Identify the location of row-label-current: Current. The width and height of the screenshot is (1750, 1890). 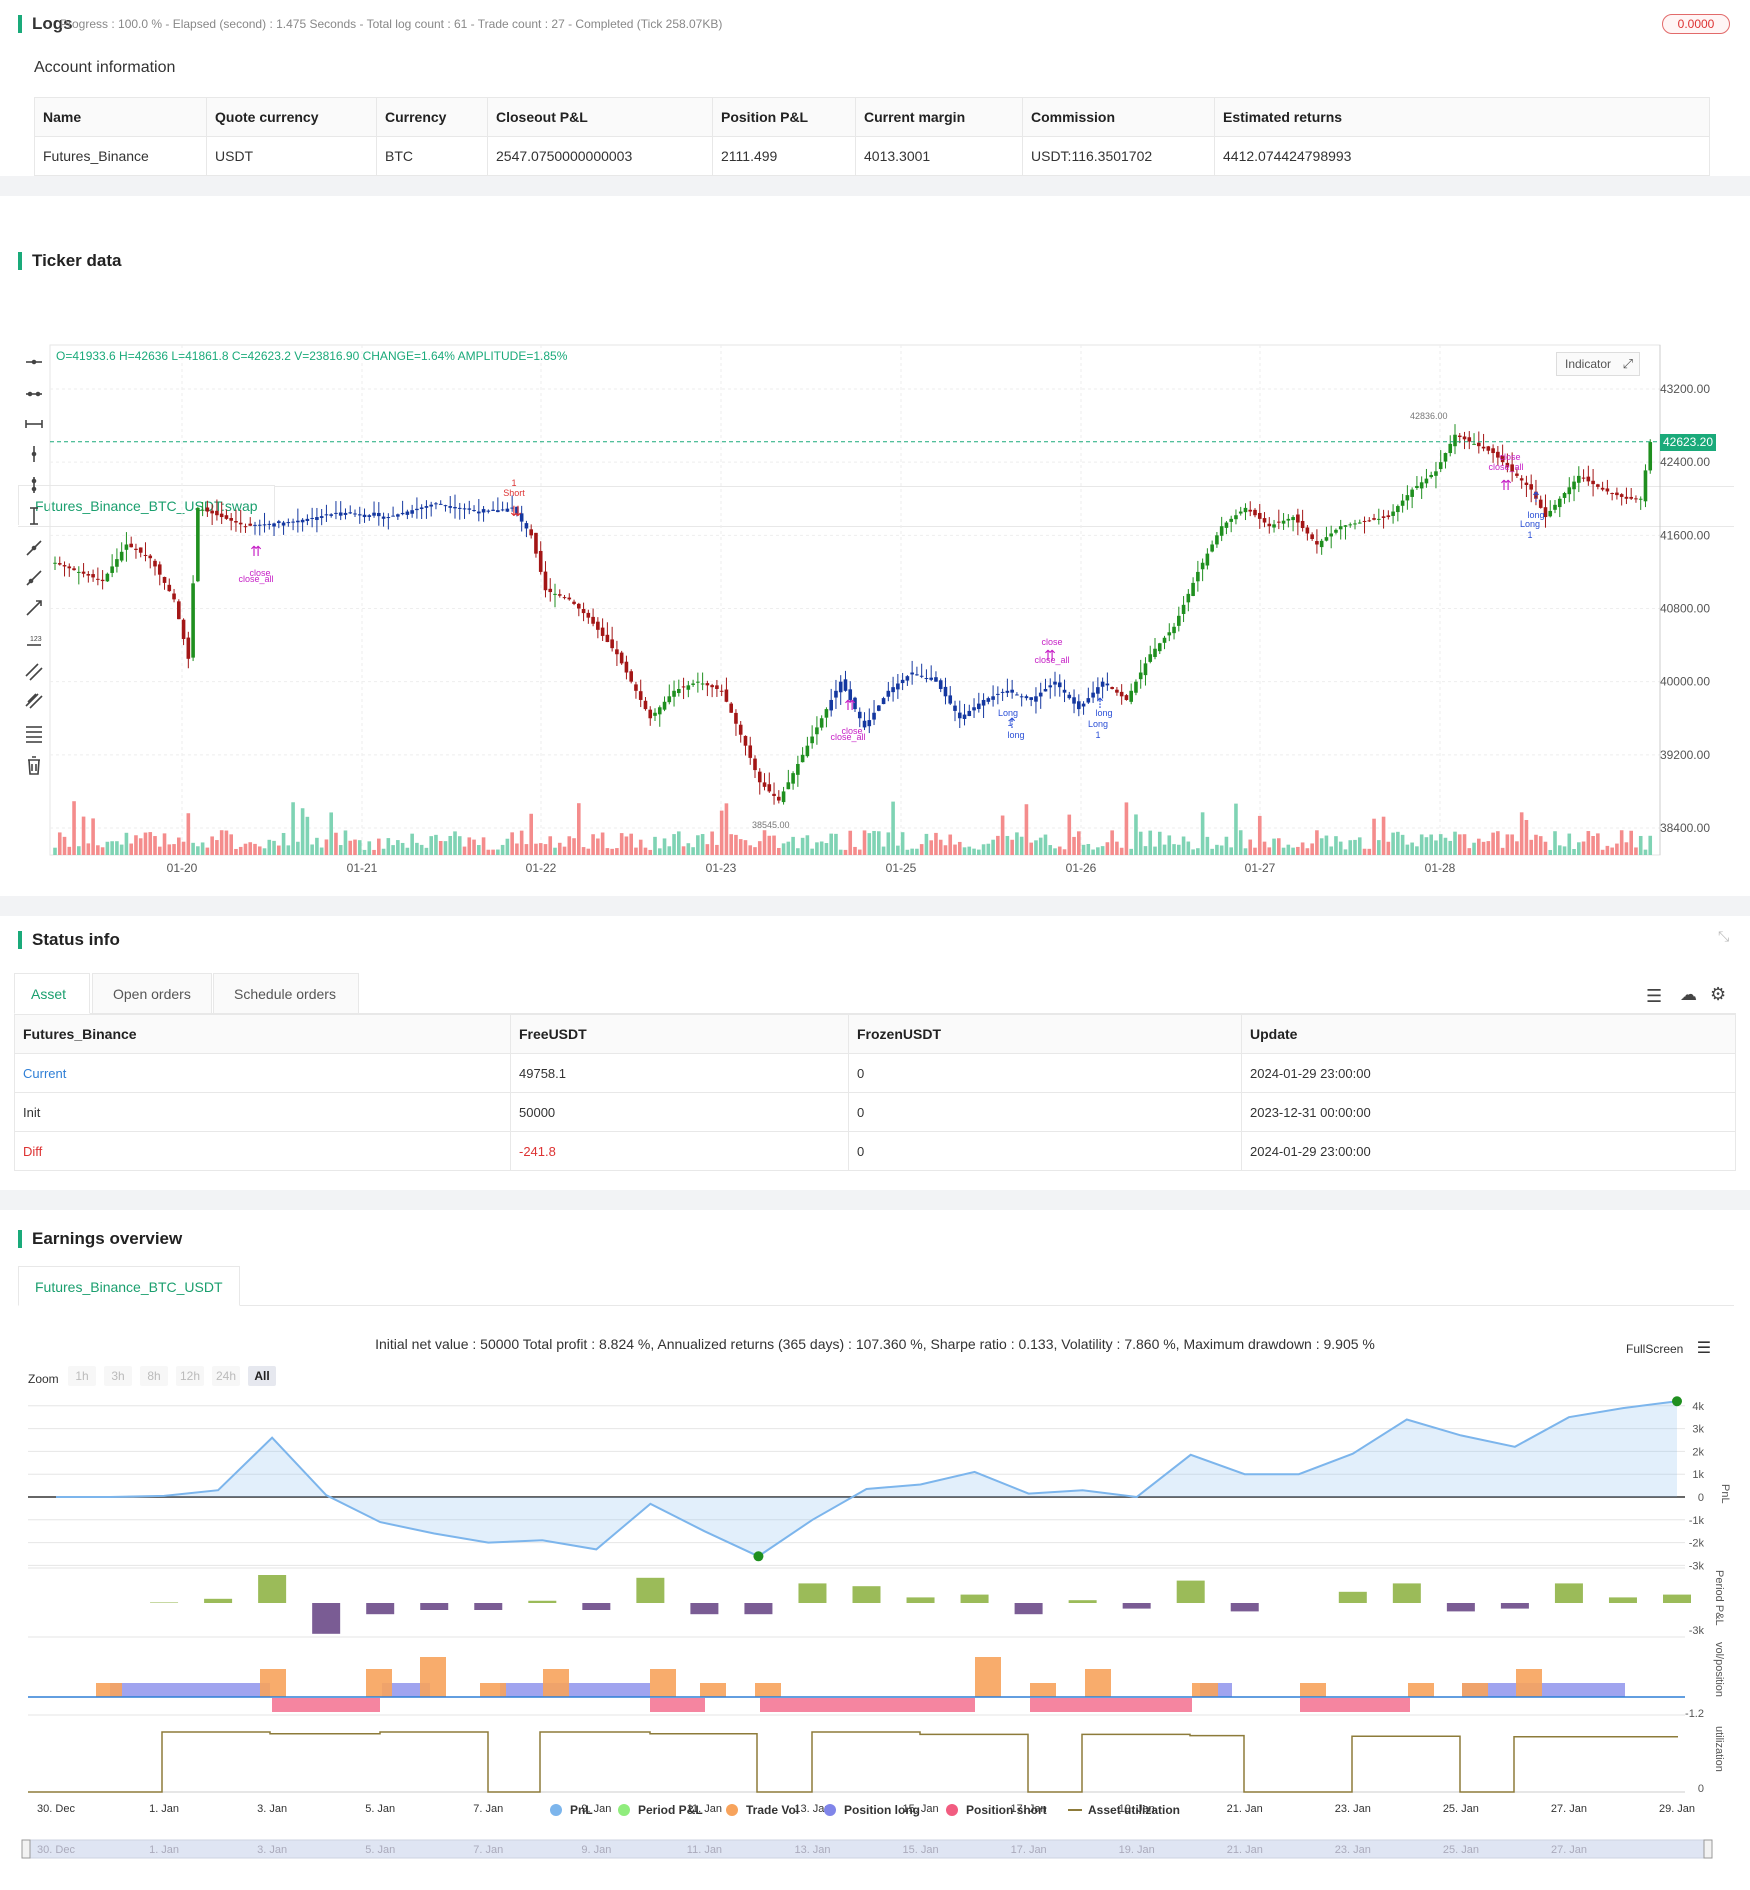
(262, 1073).